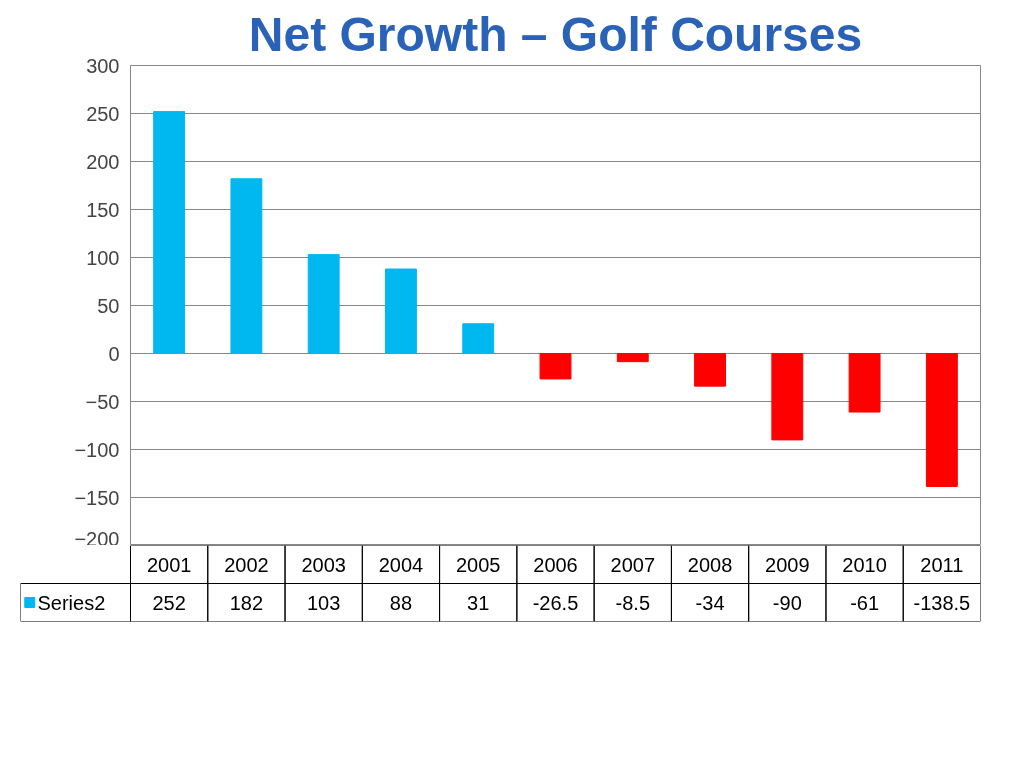 The image size is (1021, 774). I want to click on y-tick-label: 250, so click(103, 113).